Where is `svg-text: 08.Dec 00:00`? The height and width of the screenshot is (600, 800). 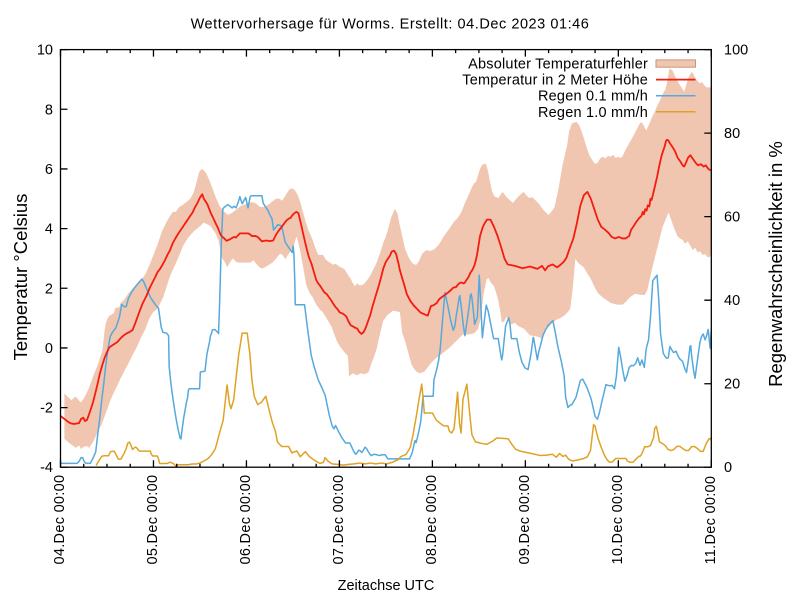
svg-text: 08.Dec 00:00 is located at coordinates (432, 520).